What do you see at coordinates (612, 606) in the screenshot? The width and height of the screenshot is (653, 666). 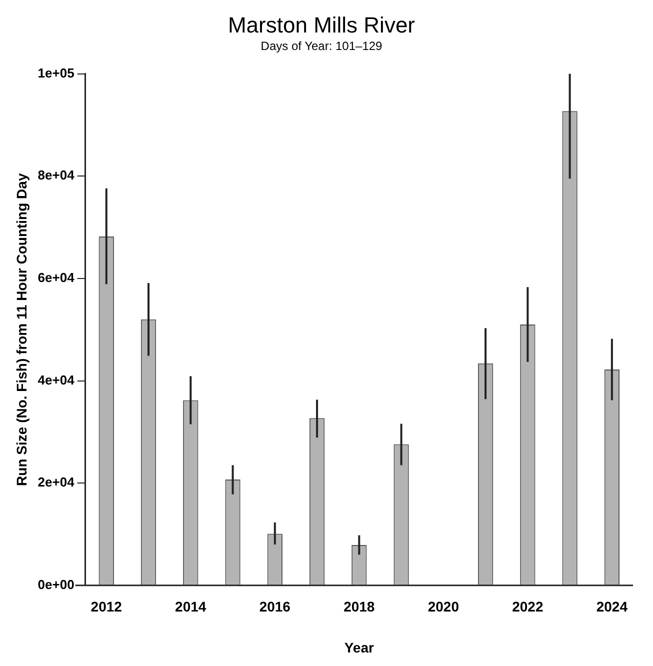 I see `x-tick-label: 2024` at bounding box center [612, 606].